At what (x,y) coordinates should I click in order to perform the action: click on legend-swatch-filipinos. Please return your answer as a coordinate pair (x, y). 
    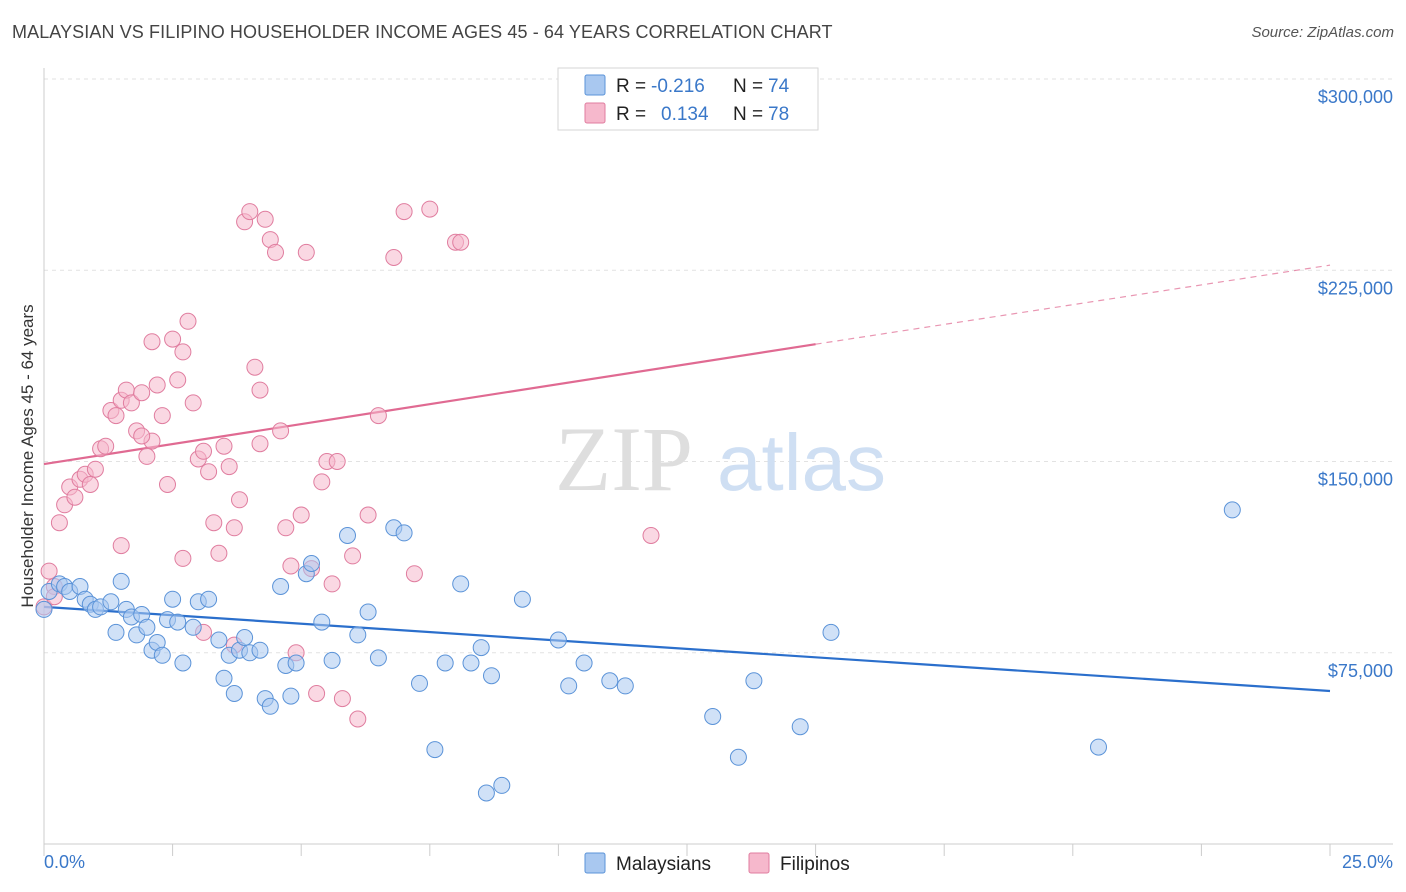
    Looking at the image, I should click on (595, 113).